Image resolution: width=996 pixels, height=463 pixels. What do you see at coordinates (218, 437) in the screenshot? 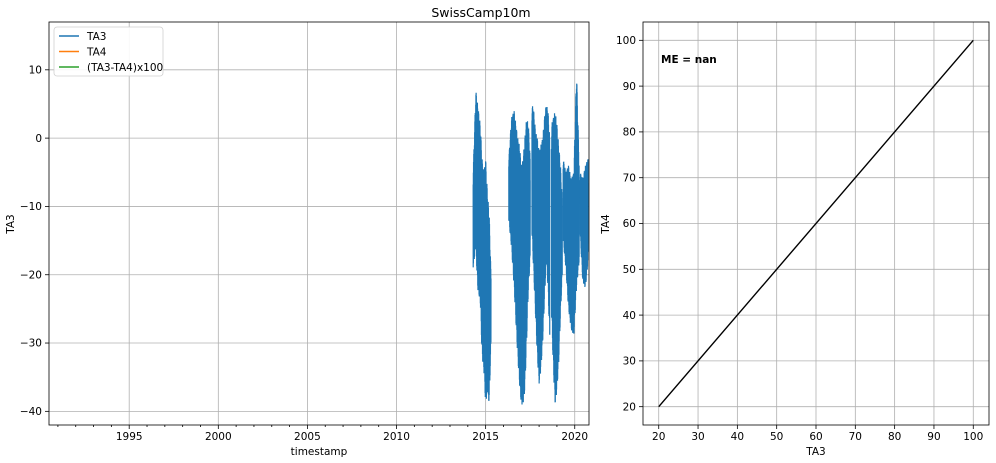
I see `timeseries-x-tick-label: 2000` at bounding box center [218, 437].